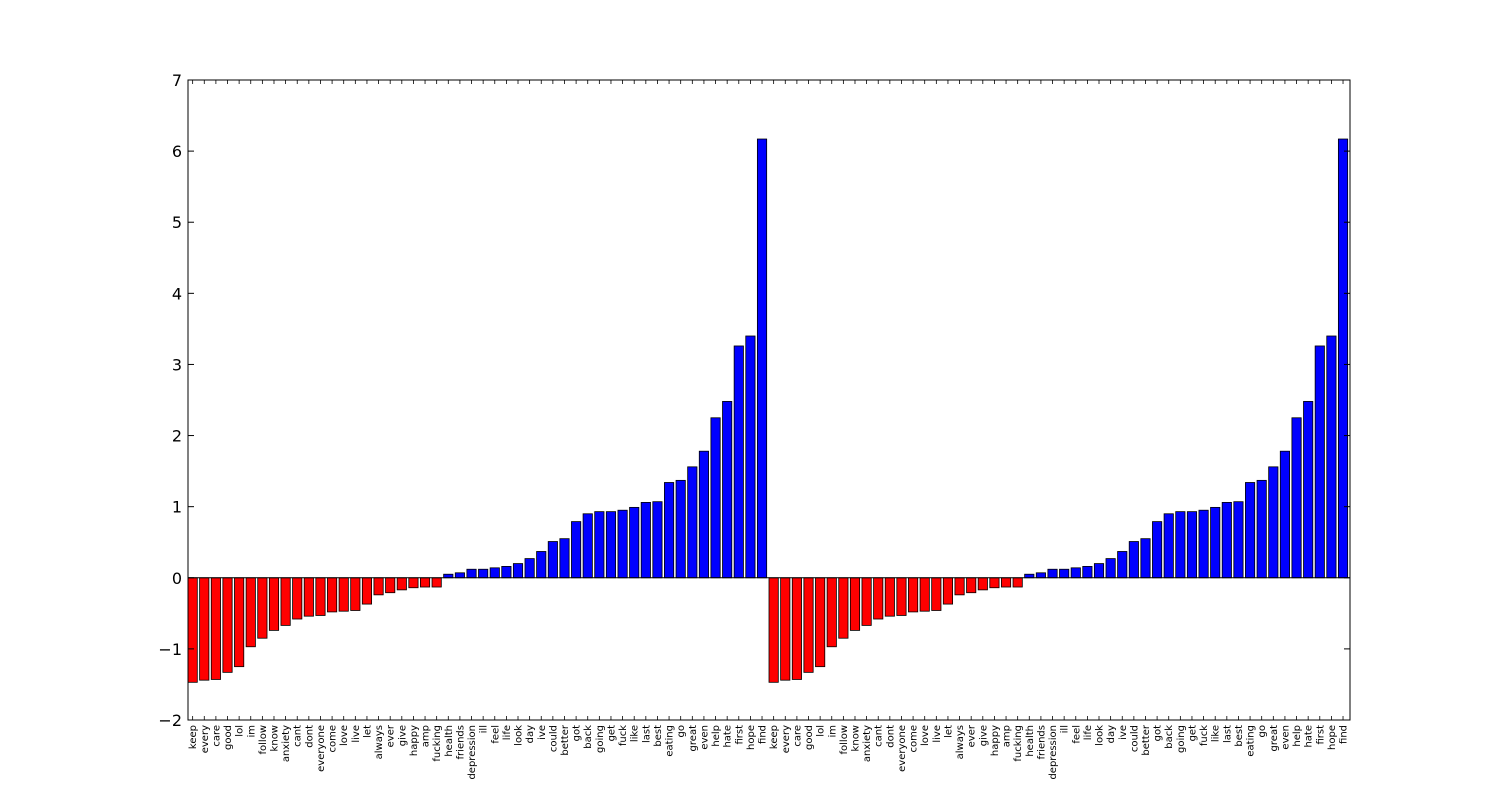  Describe the element at coordinates (855, 738) in the screenshot. I see `x-tick-label: know` at that location.